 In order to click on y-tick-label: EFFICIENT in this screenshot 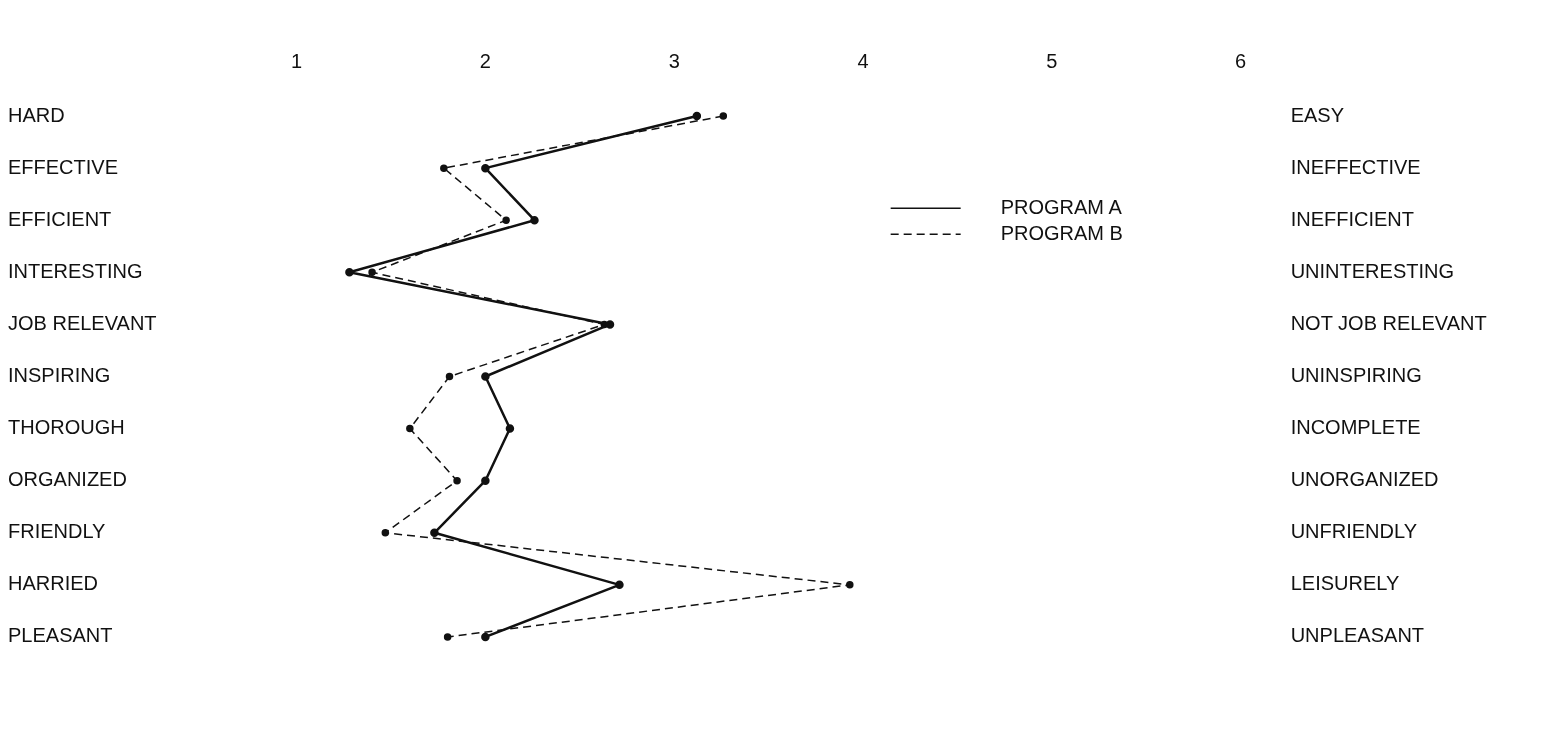, I will do `click(60, 218)`.